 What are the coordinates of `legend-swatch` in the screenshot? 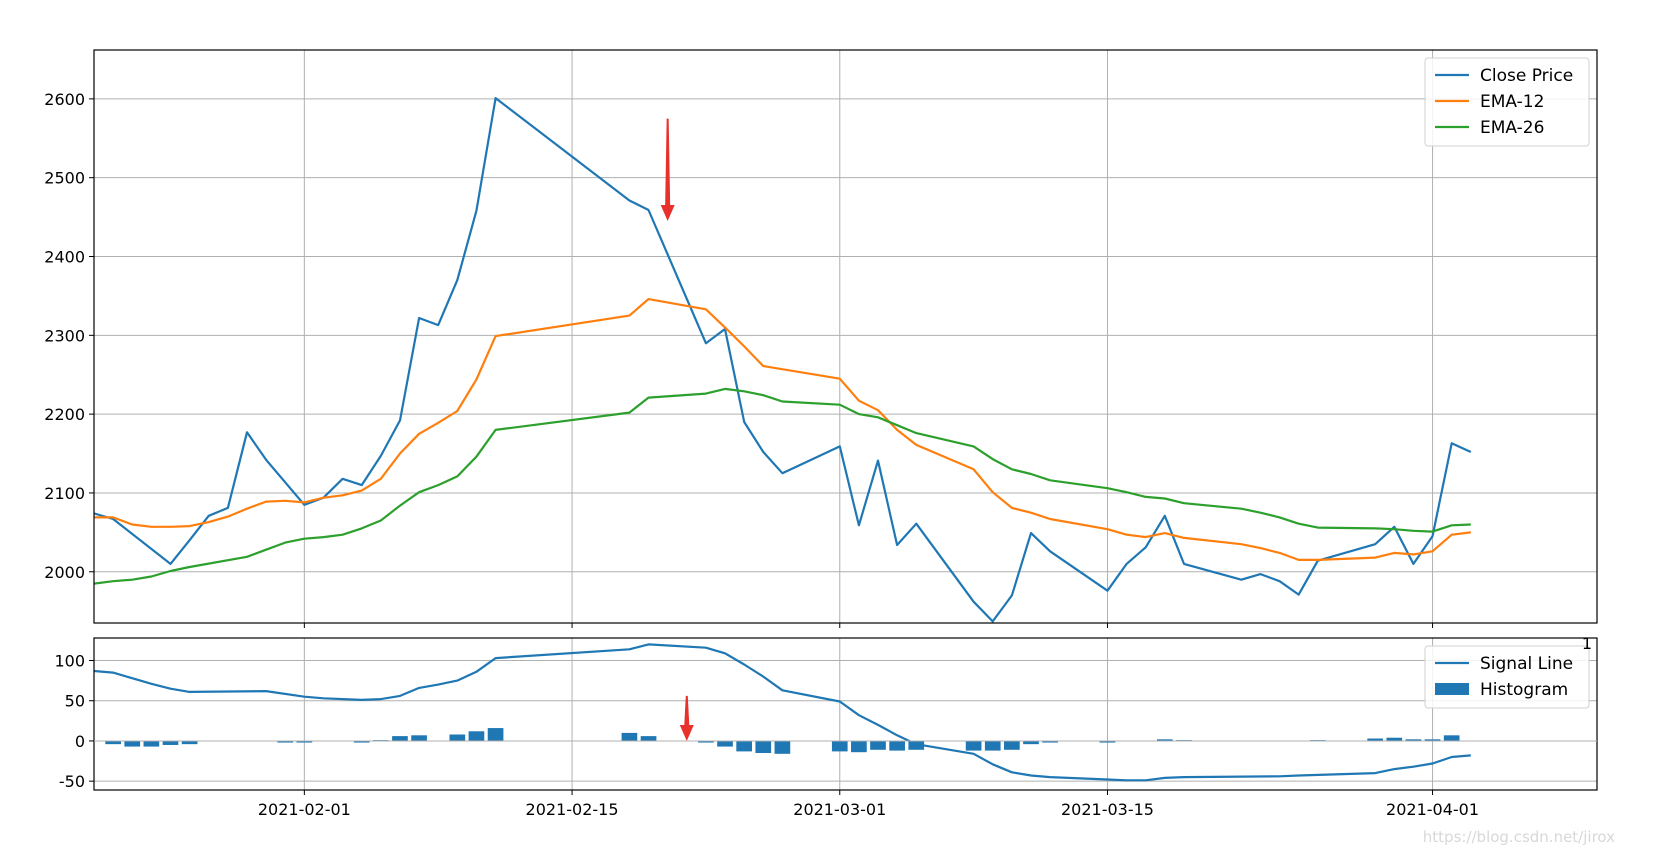 It's located at (1452, 689).